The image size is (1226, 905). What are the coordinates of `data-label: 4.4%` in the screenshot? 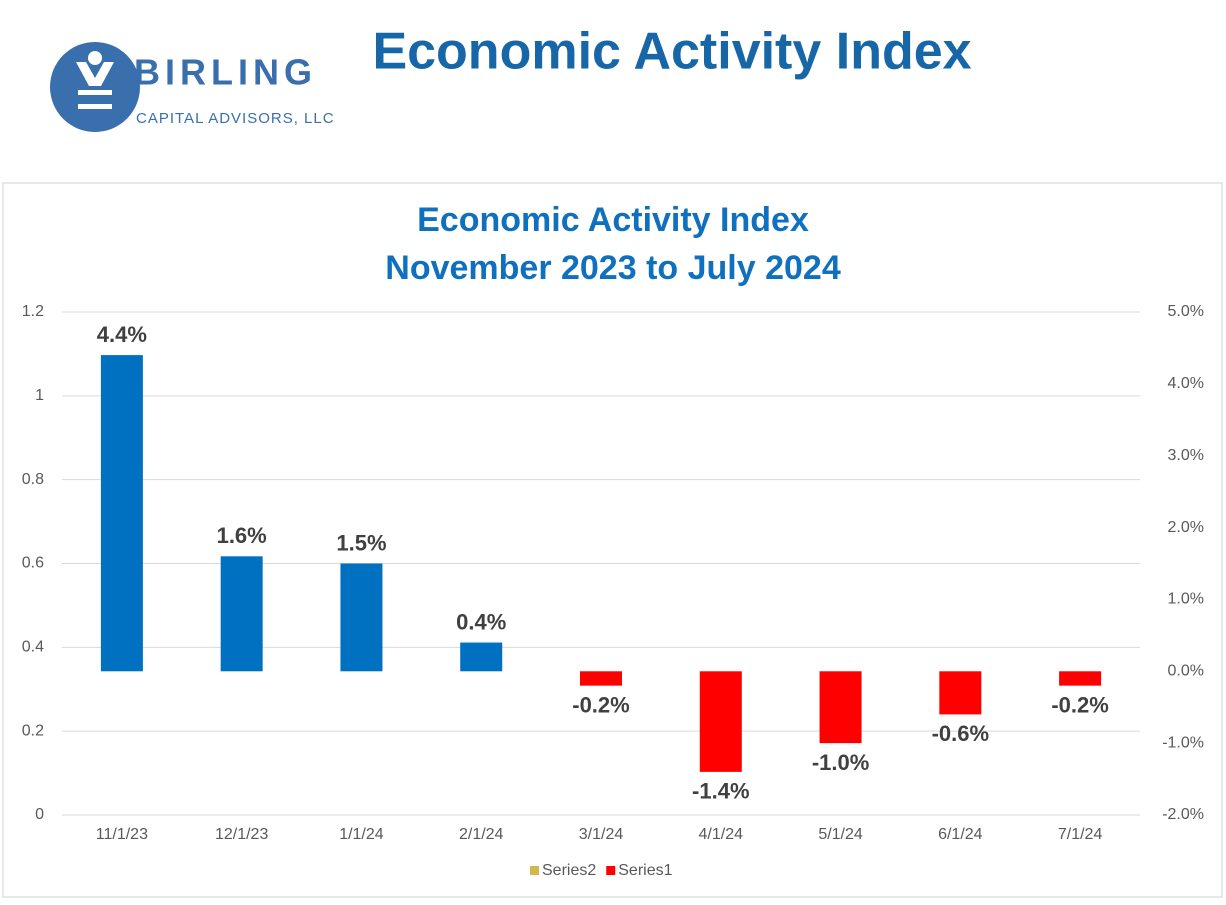 It's located at (122, 334).